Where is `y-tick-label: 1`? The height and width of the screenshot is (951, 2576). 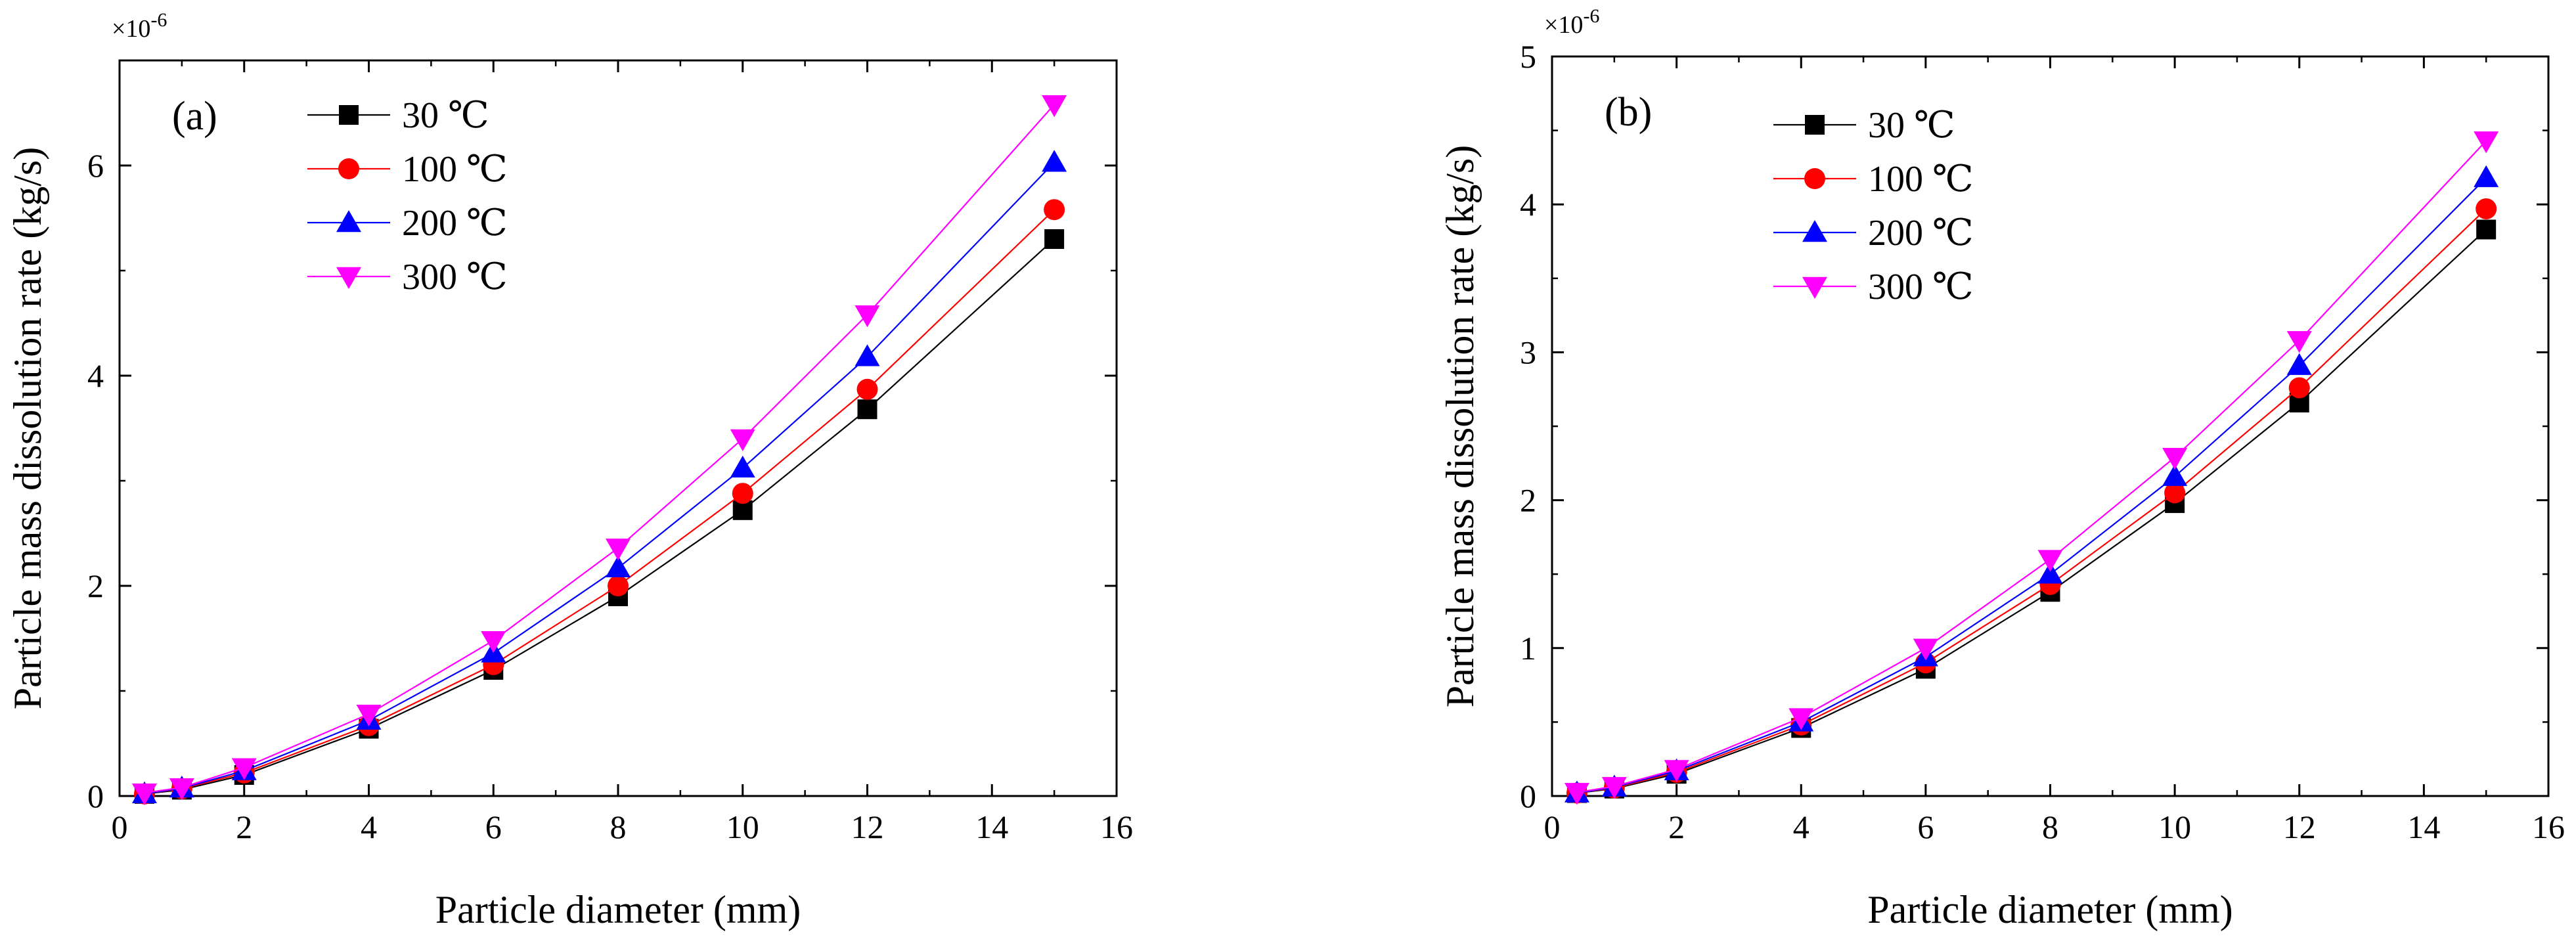
y-tick-label: 1 is located at coordinates (1528, 648).